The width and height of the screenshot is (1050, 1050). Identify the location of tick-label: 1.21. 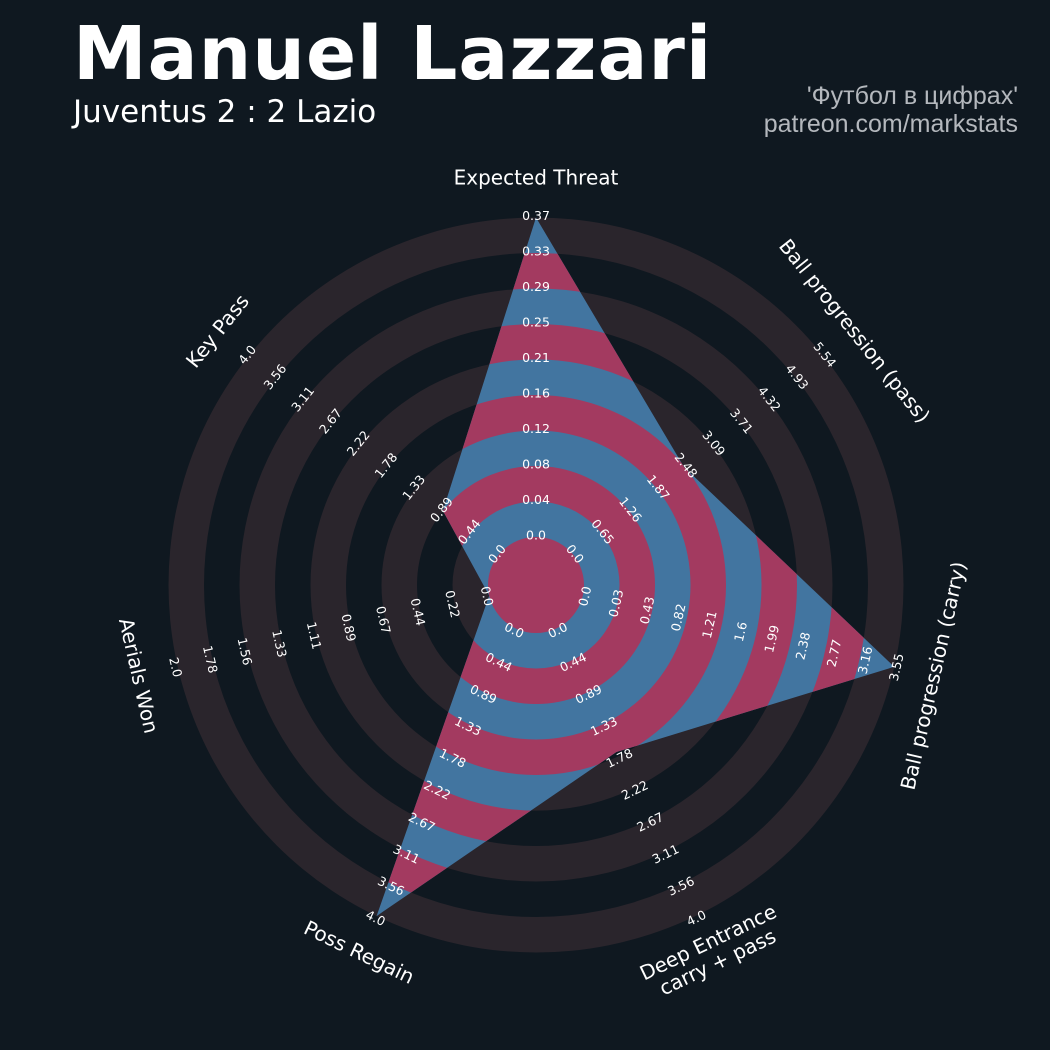
(709, 624).